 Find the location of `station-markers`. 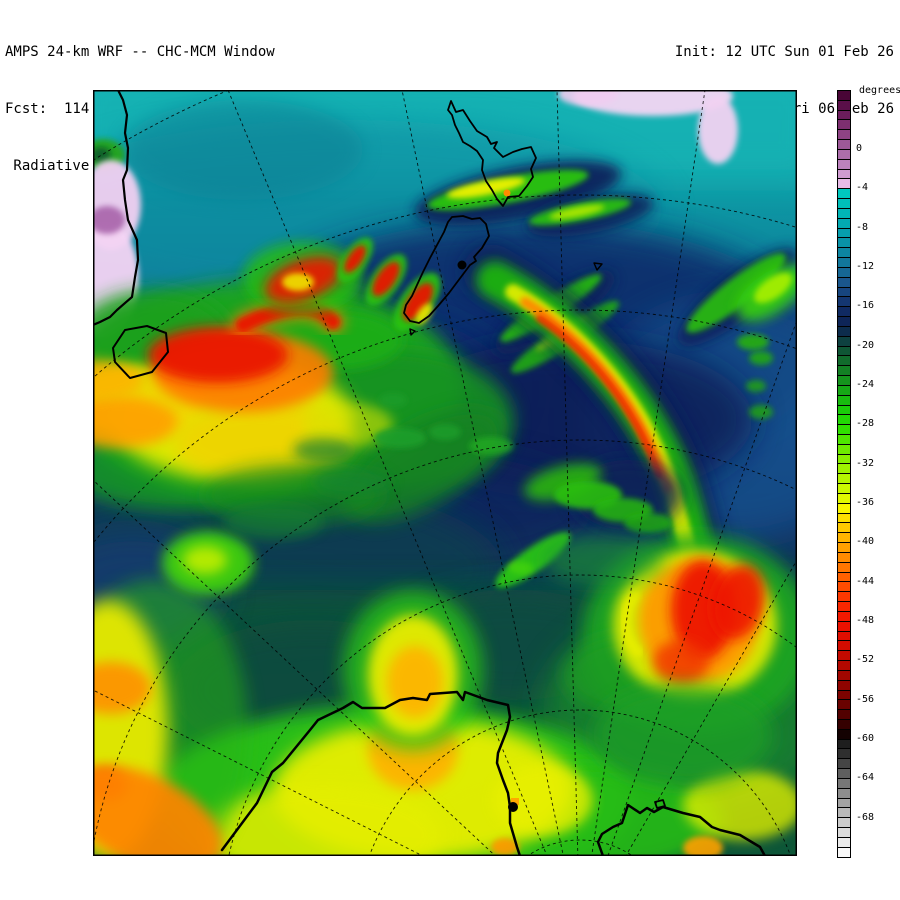

station-markers is located at coordinates (488, 536).